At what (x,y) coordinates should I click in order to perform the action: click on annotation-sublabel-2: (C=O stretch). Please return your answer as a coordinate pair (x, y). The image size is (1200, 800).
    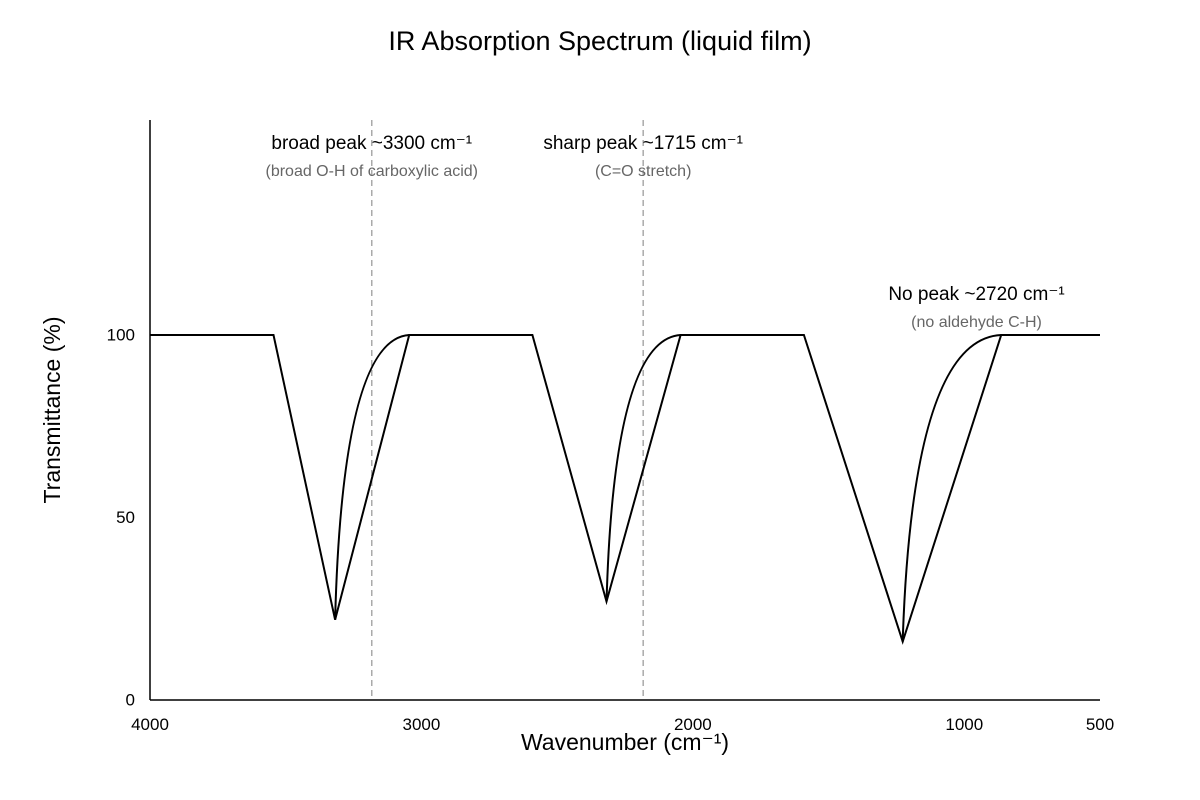
    Looking at the image, I should click on (643, 171).